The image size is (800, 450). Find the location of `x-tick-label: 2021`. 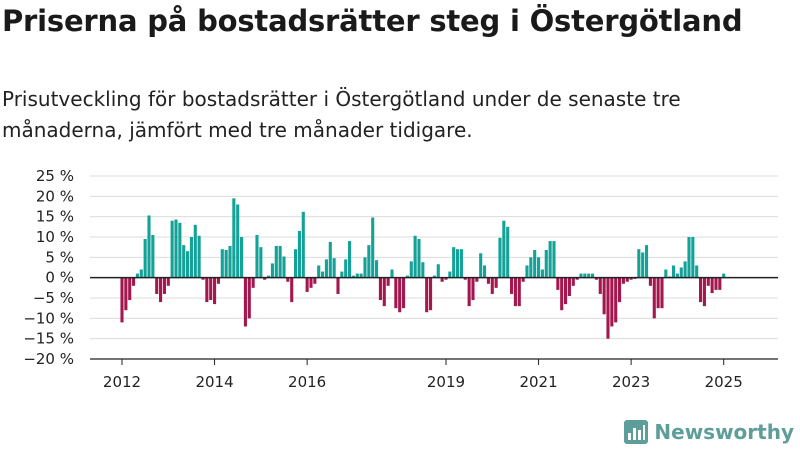

x-tick-label: 2021 is located at coordinates (538, 382).